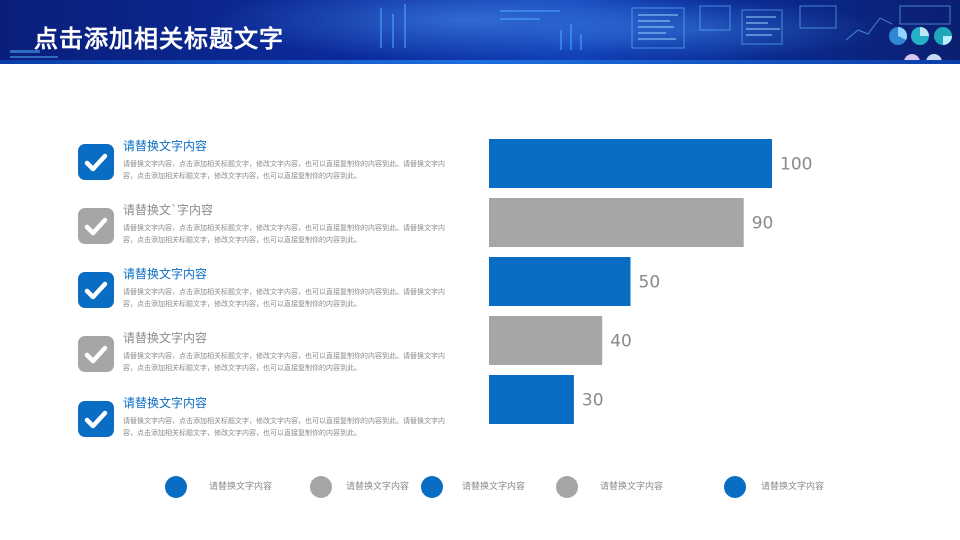 This screenshot has width=960, height=540. Describe the element at coordinates (763, 224) in the screenshot. I see `bar-value-label: 90` at that location.